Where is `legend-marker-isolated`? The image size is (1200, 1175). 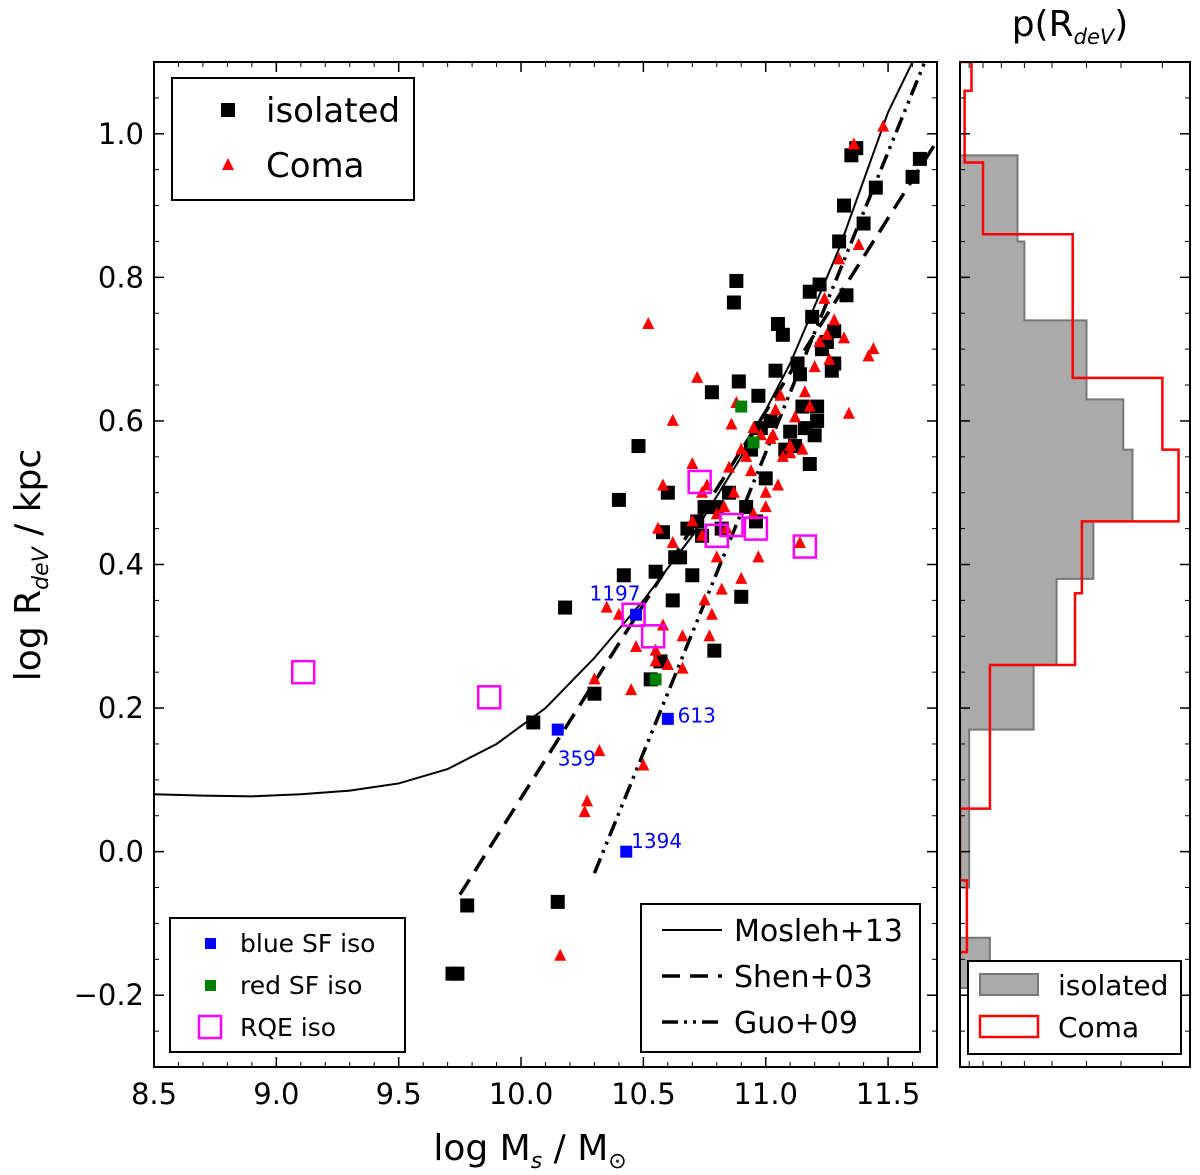
legend-marker-isolated is located at coordinates (228, 110).